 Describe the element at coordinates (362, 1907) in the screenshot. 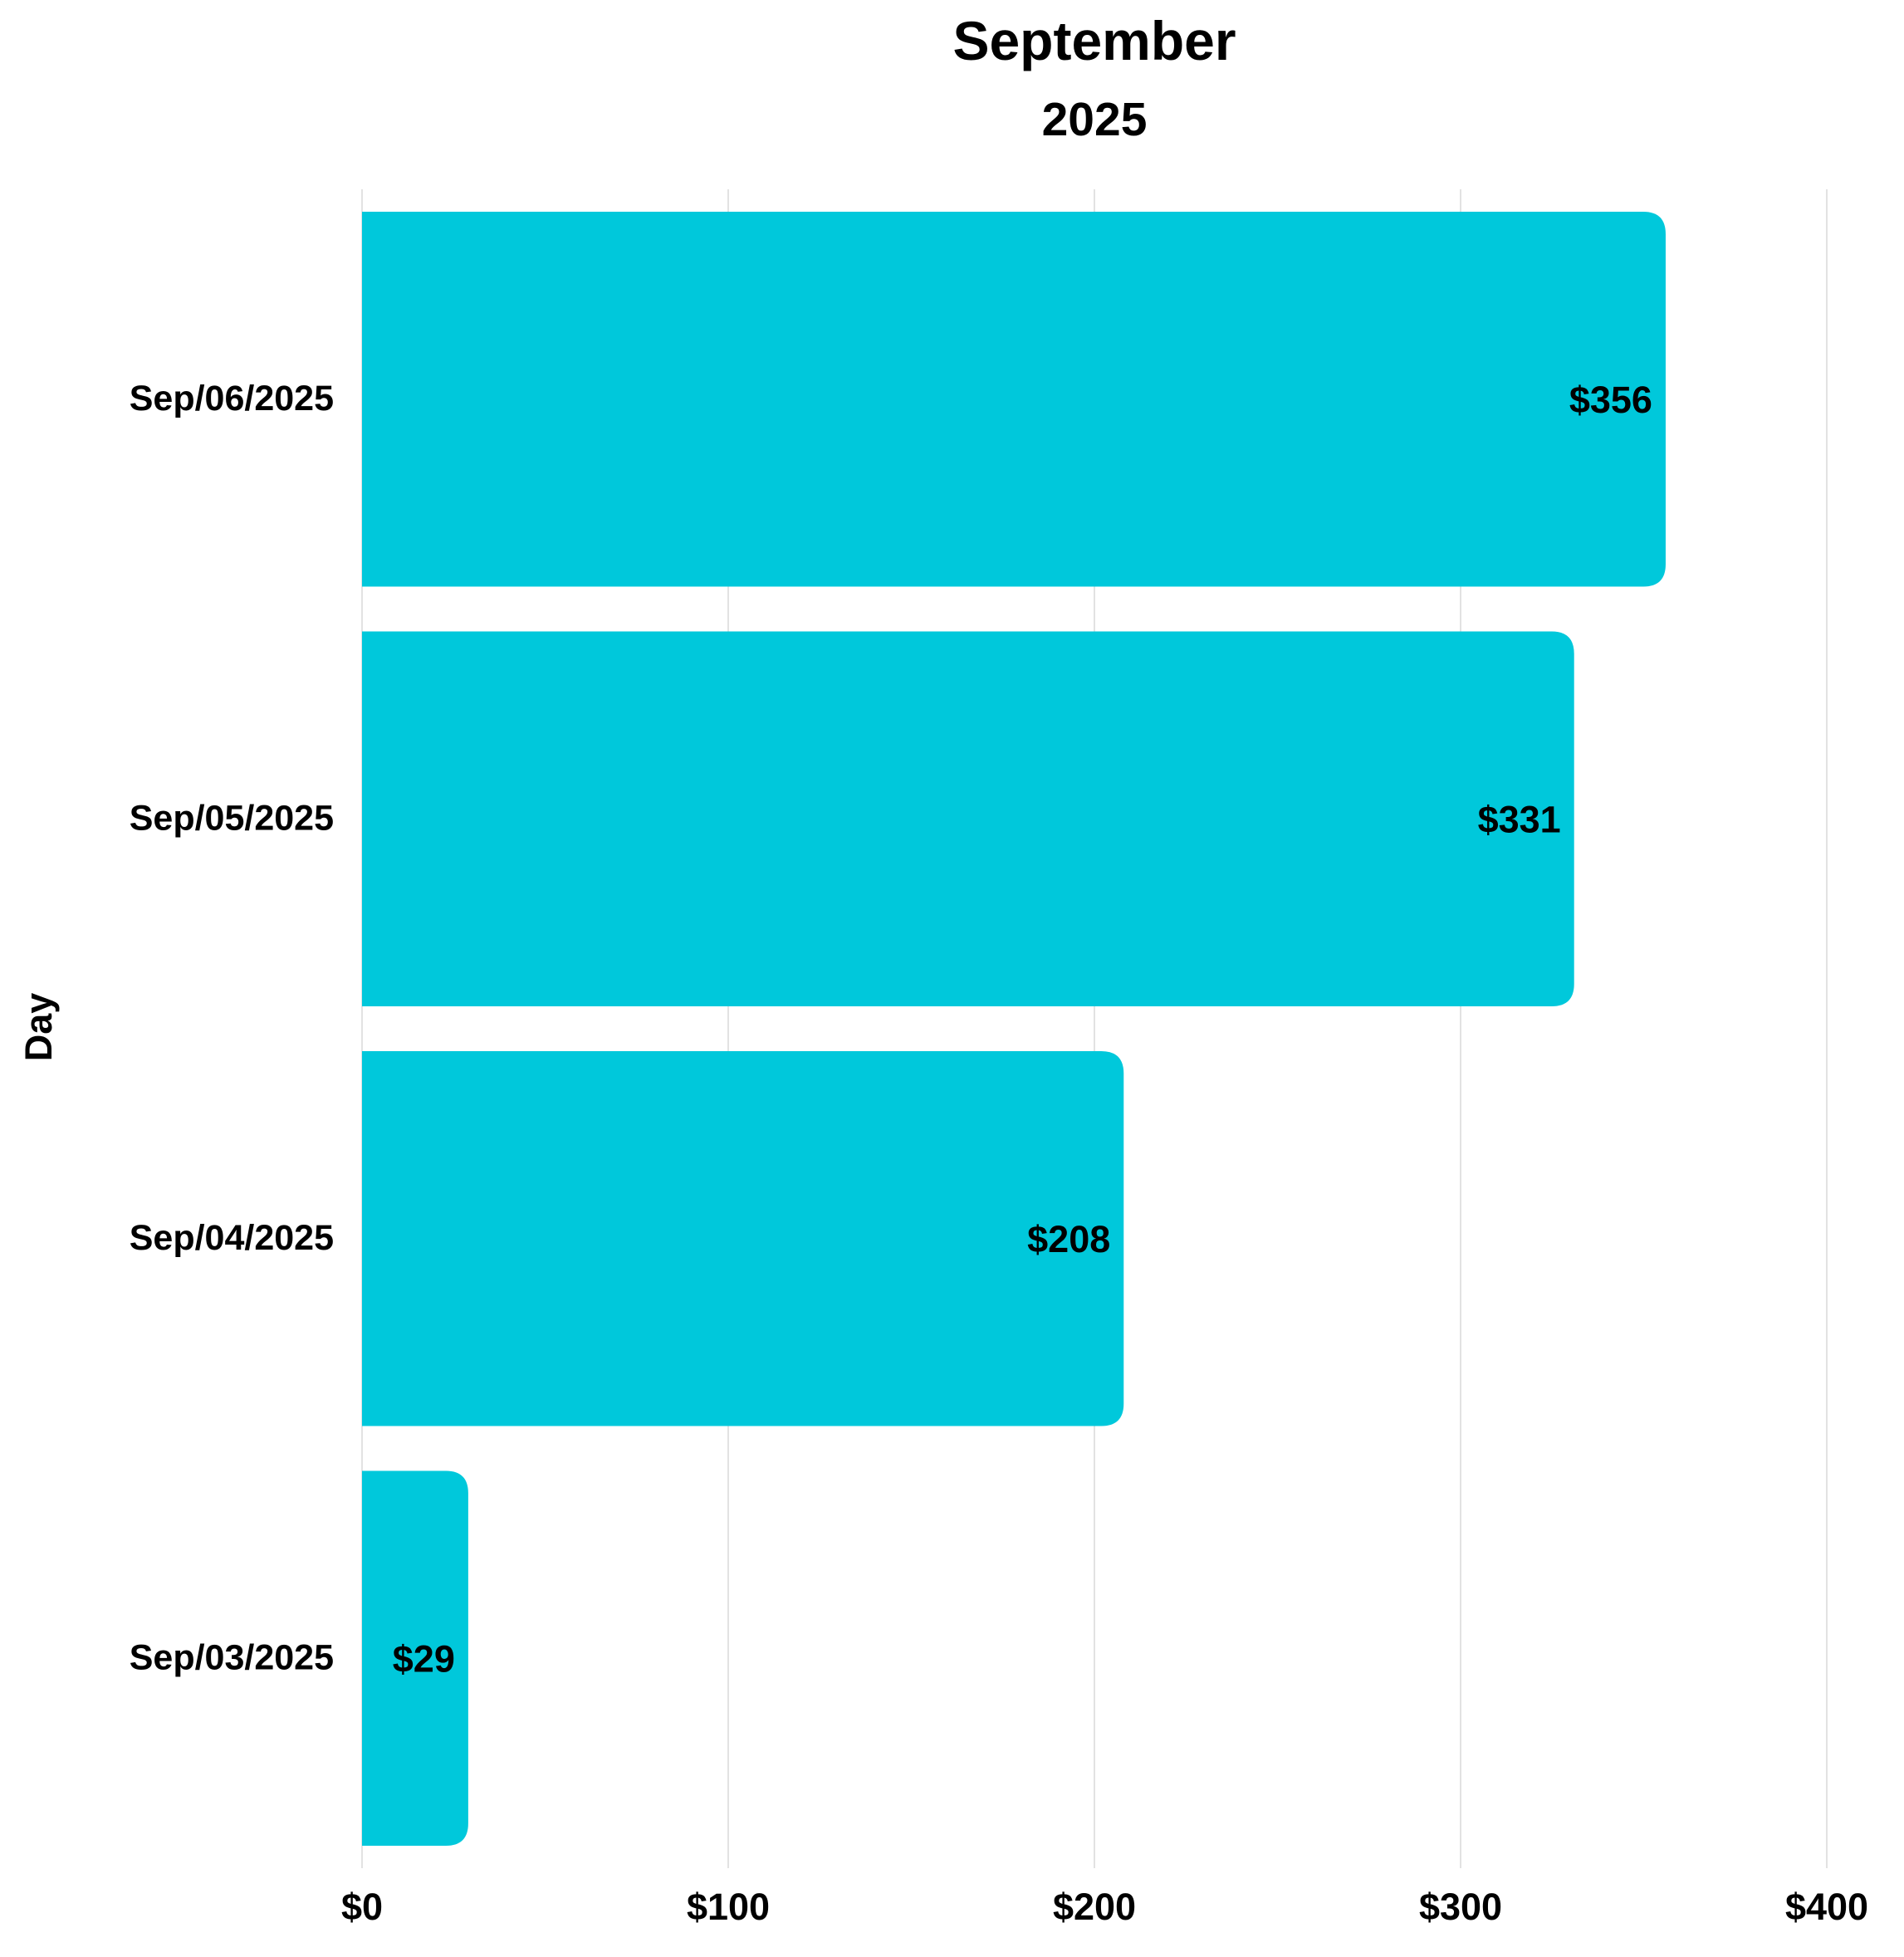

I see `x-tick-label: $0` at that location.